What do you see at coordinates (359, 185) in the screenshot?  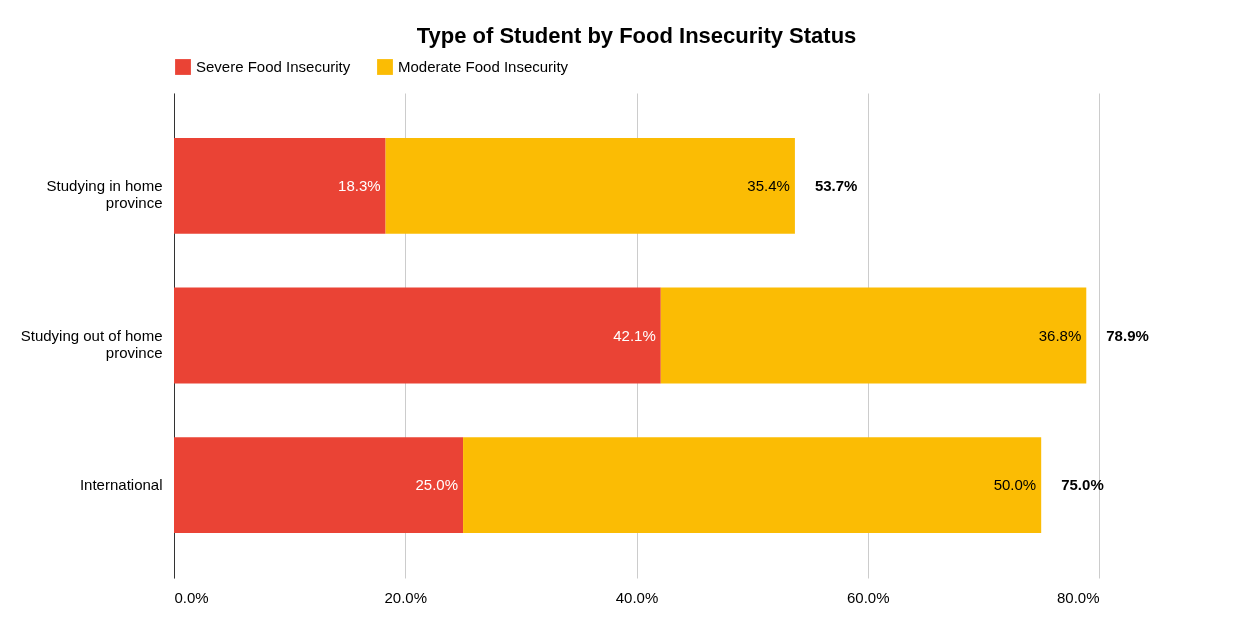 I see `data-label: 18.3%` at bounding box center [359, 185].